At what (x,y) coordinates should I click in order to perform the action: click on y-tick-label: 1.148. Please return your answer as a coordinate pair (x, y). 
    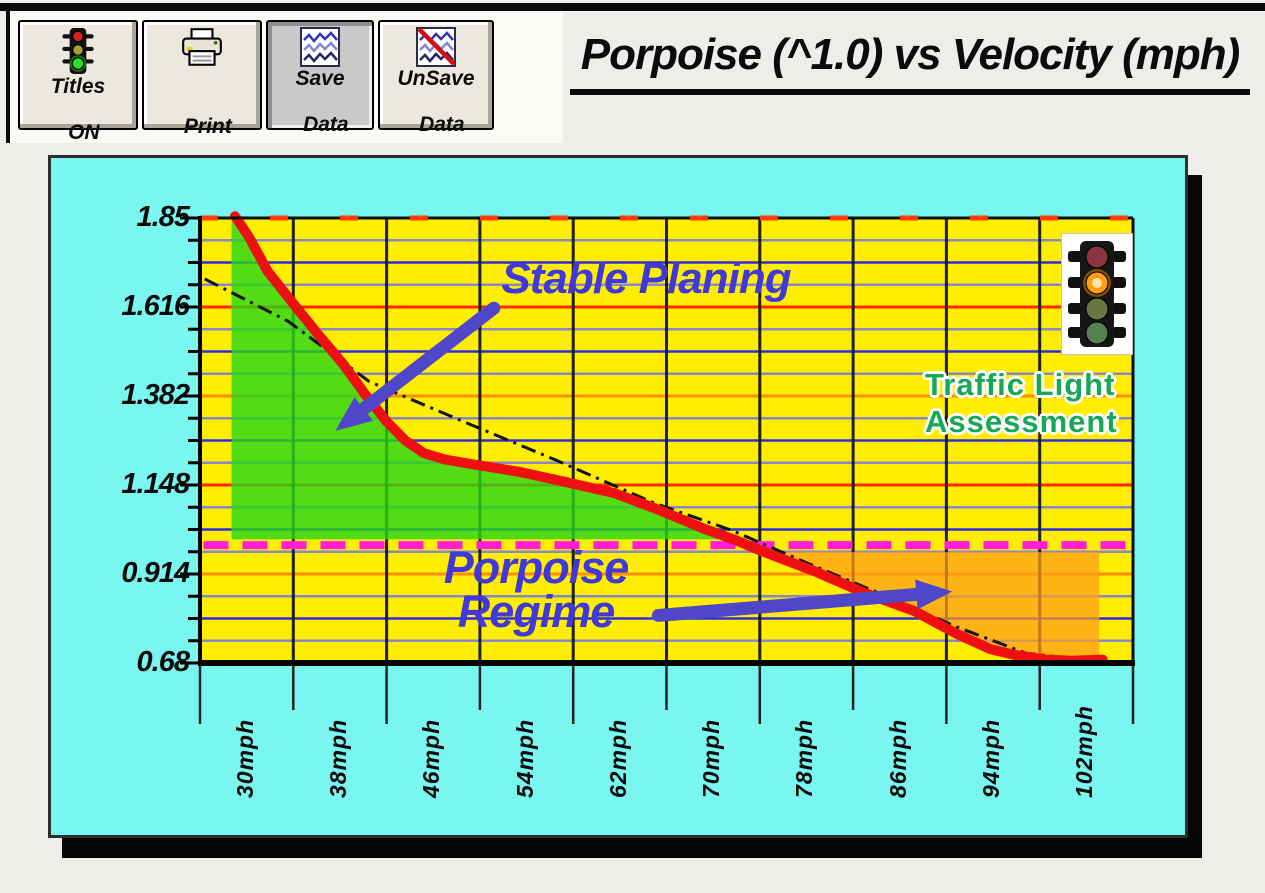
    Looking at the image, I should click on (155, 484).